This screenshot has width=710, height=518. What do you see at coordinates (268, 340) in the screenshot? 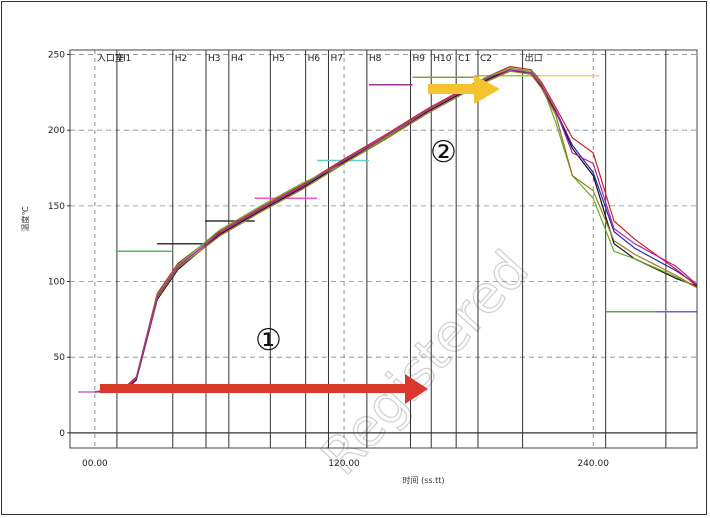
I see `phase1-label: ①` at bounding box center [268, 340].